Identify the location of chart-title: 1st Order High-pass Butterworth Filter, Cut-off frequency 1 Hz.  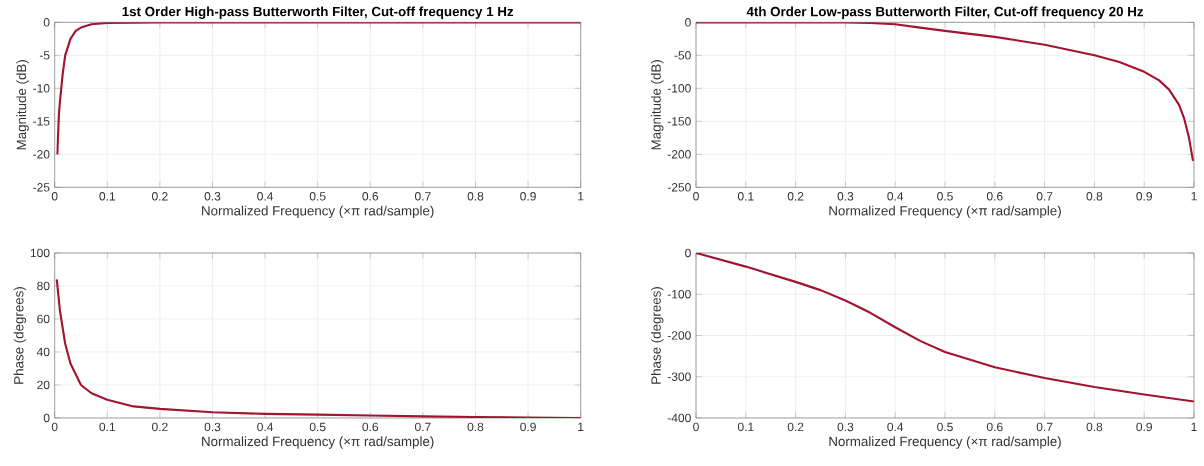
(318, 12).